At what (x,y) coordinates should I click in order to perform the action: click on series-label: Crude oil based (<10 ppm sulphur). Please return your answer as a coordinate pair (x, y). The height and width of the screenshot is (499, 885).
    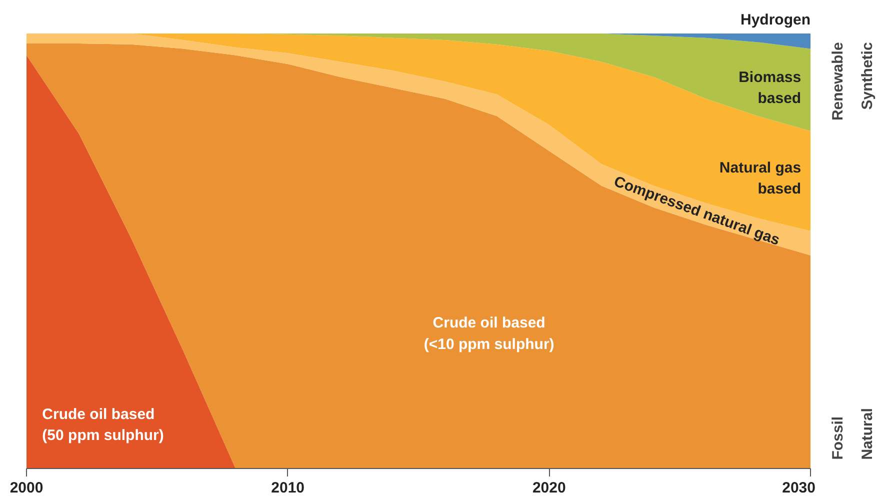
    Looking at the image, I should click on (489, 333).